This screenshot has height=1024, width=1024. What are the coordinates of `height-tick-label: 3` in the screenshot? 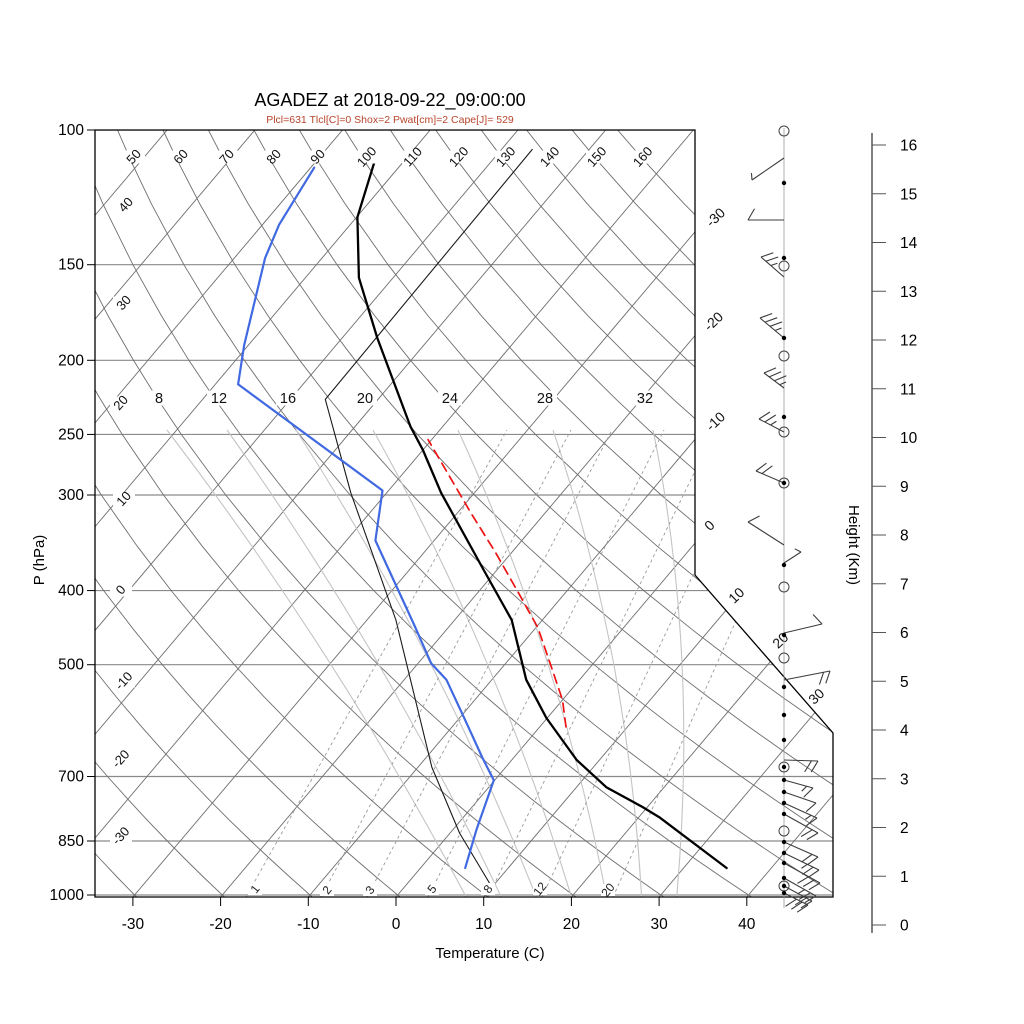 It's located at (904, 779).